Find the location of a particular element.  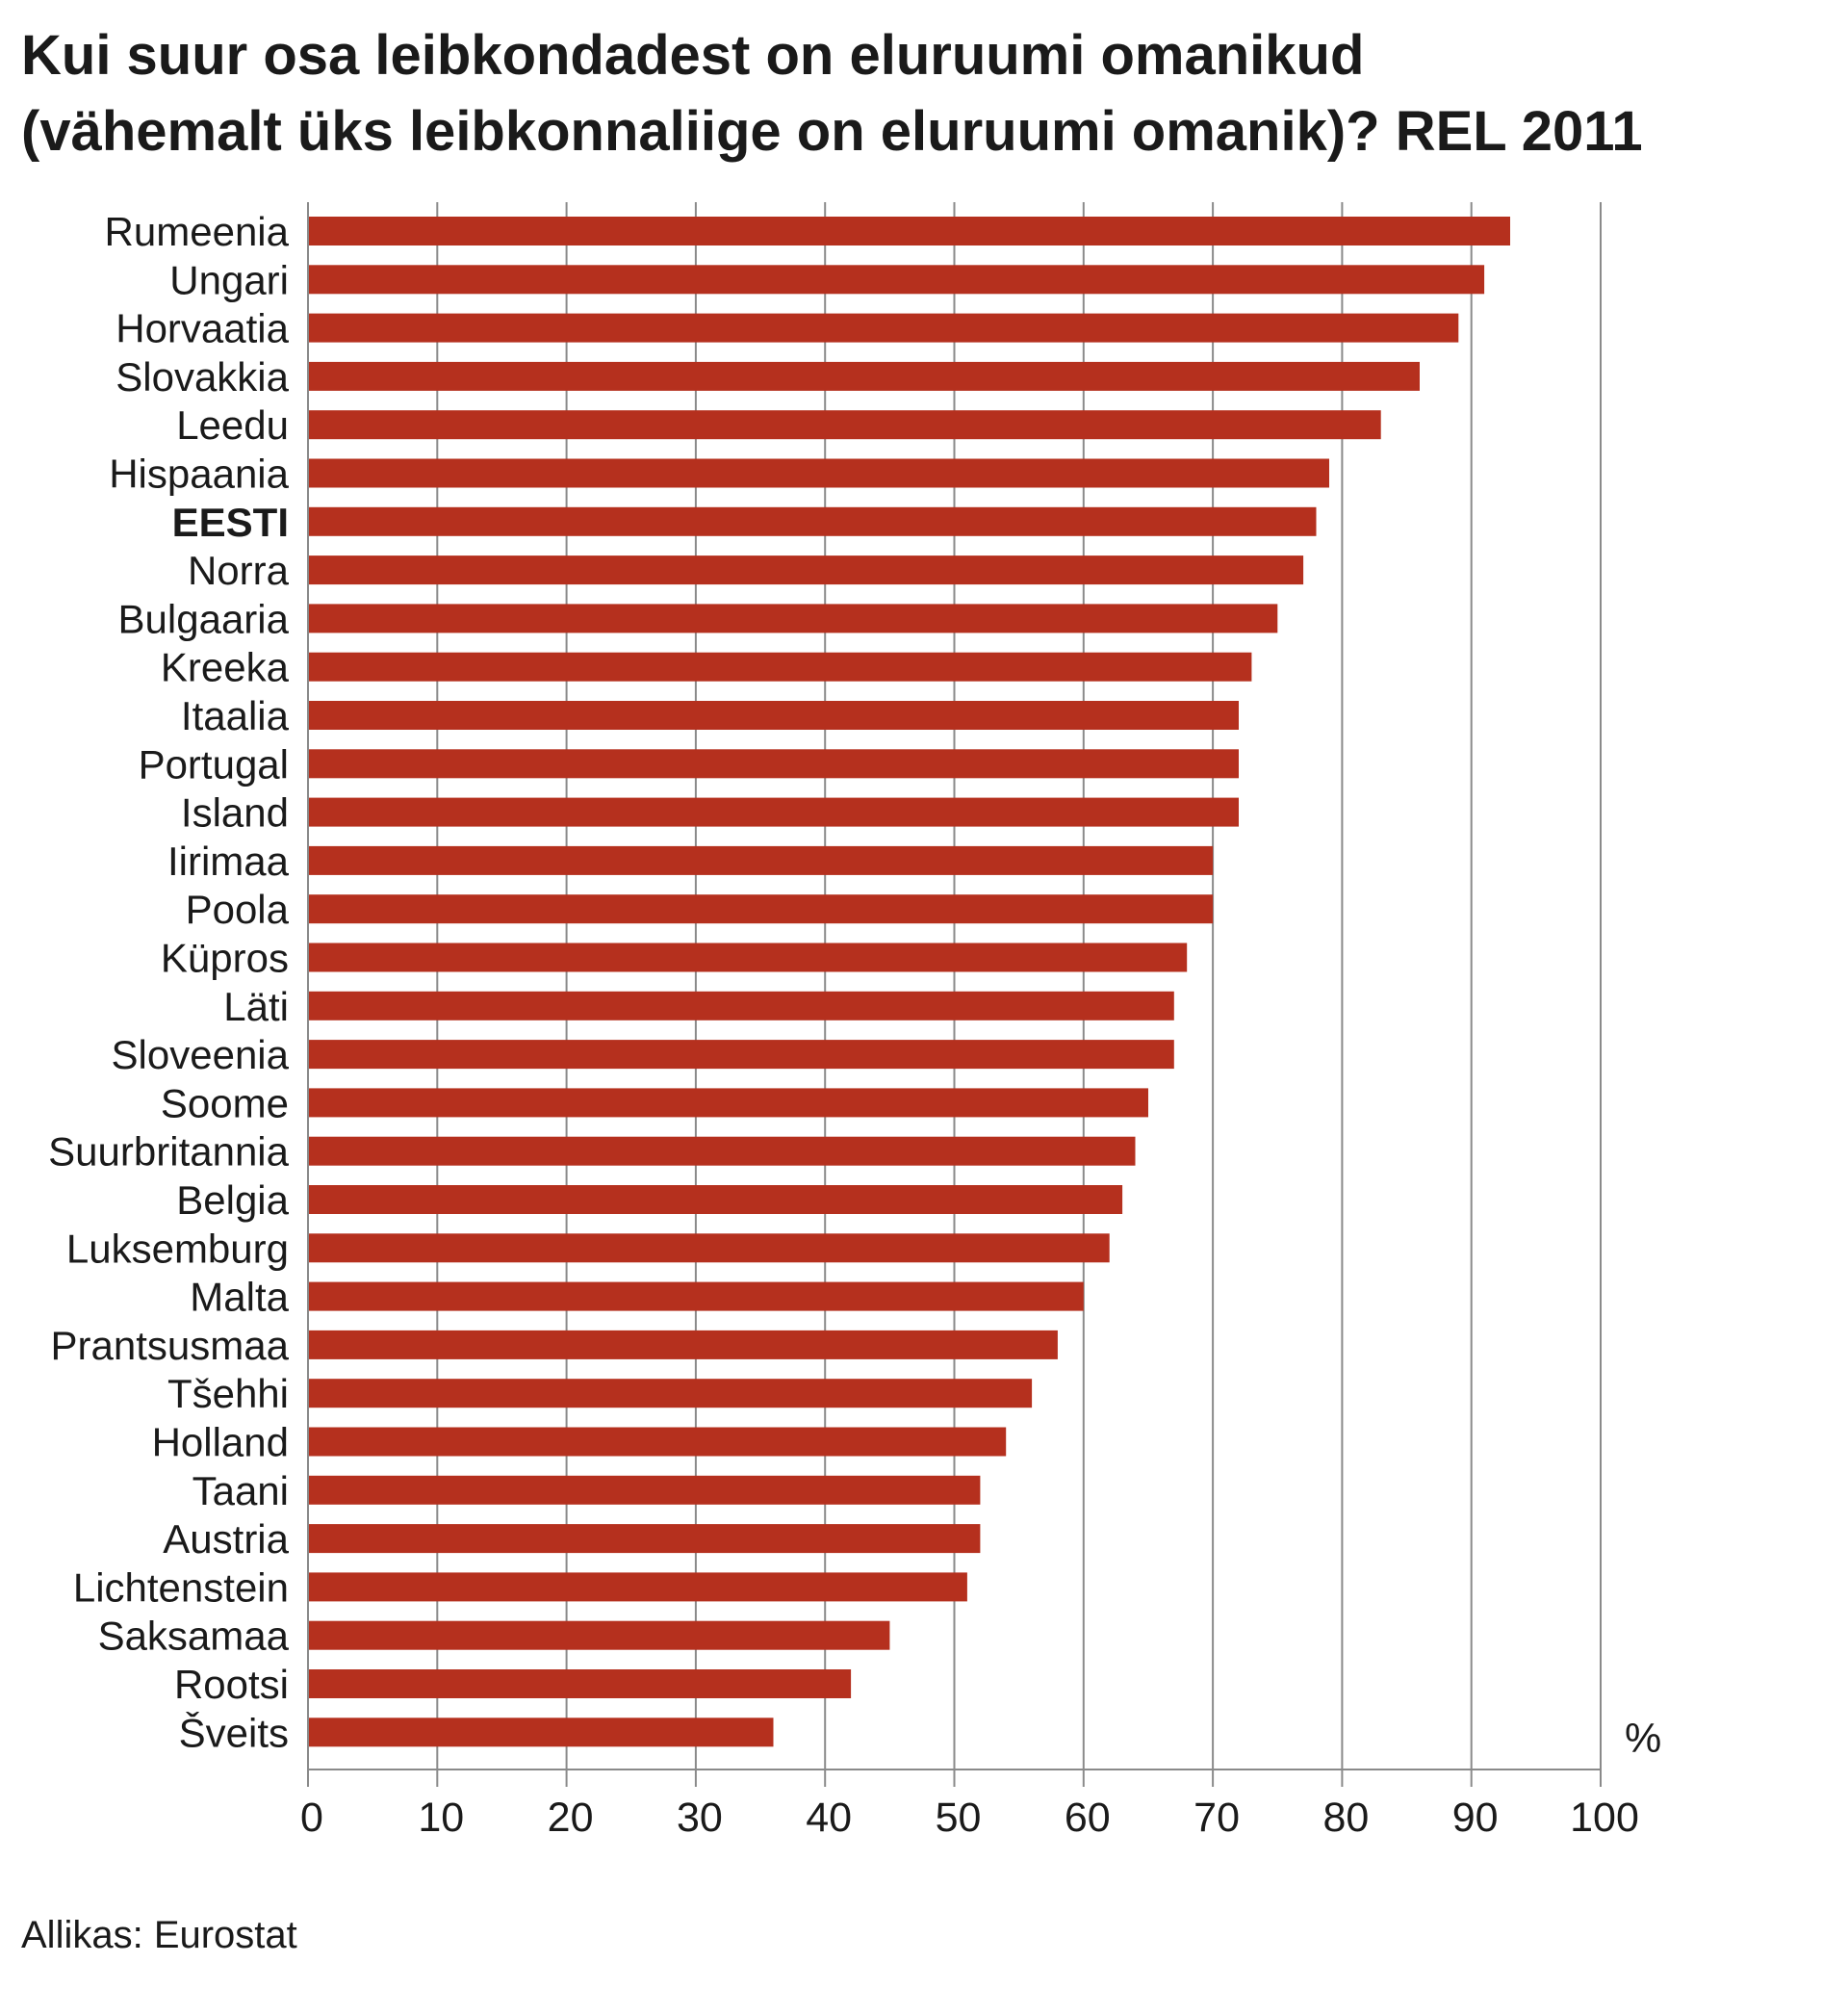

x-tick-label-60: 60 is located at coordinates (1088, 1818).